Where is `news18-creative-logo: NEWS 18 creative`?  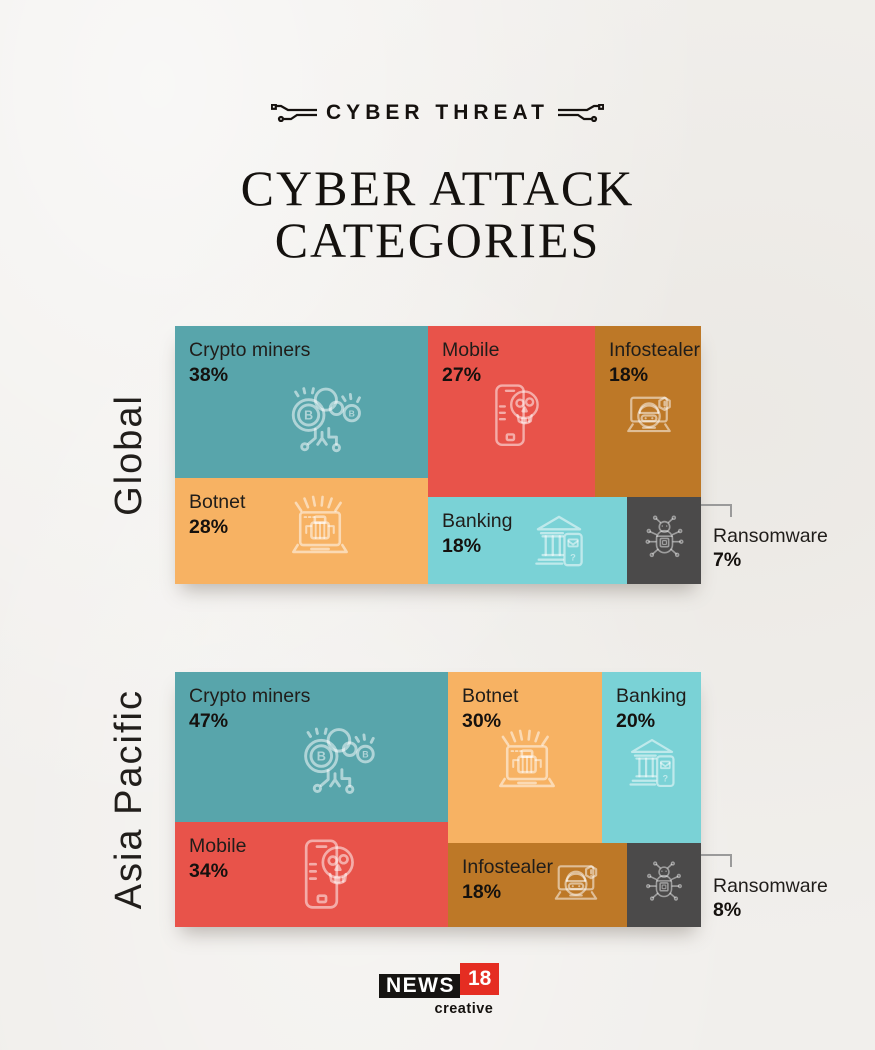
news18-creative-logo: NEWS 18 creative is located at coordinates (439, 990).